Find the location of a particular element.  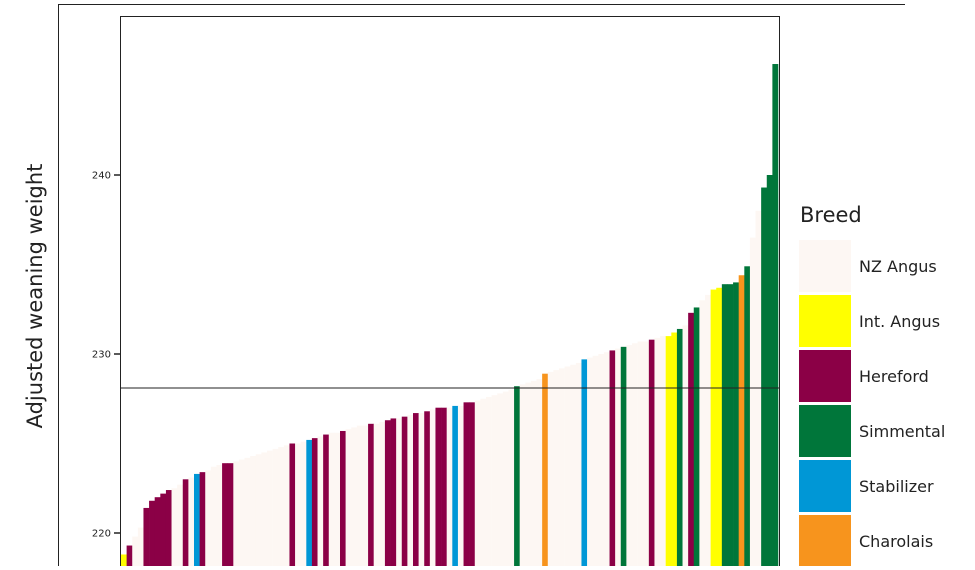

y-axis-title: Adjusted weaning weight is located at coordinates (35, 296).